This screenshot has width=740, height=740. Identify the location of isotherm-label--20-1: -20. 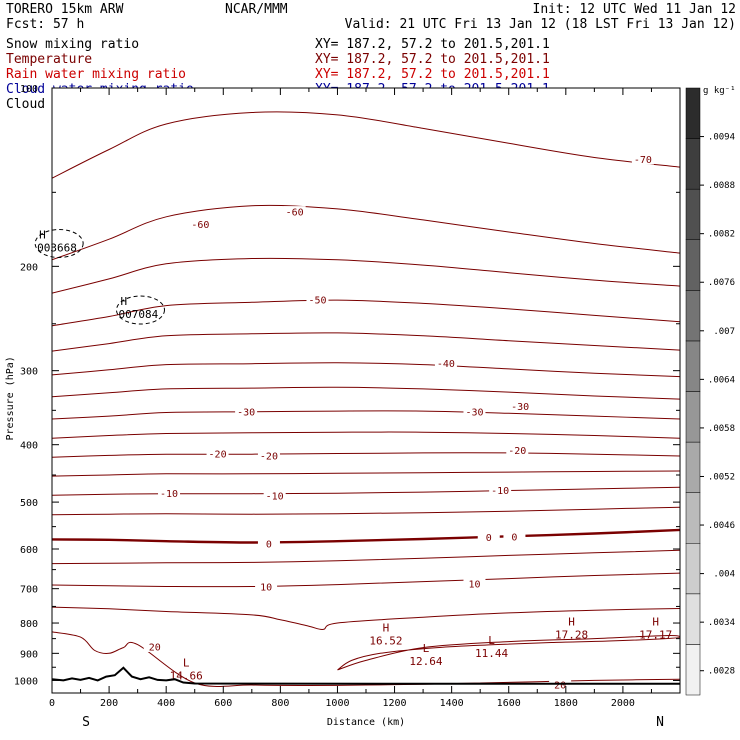
(269, 457).